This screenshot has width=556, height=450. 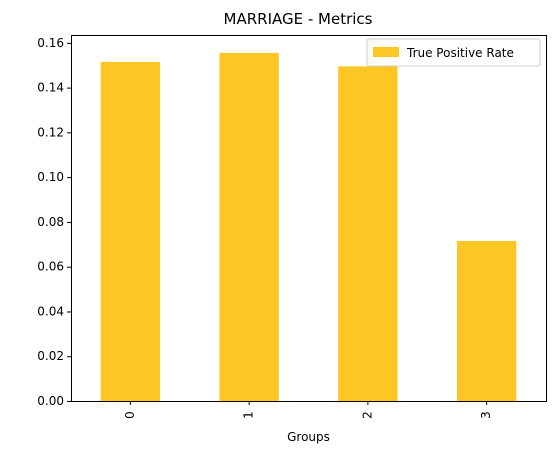 What do you see at coordinates (50, 222) in the screenshot?
I see `y-tick-label: 0.08` at bounding box center [50, 222].